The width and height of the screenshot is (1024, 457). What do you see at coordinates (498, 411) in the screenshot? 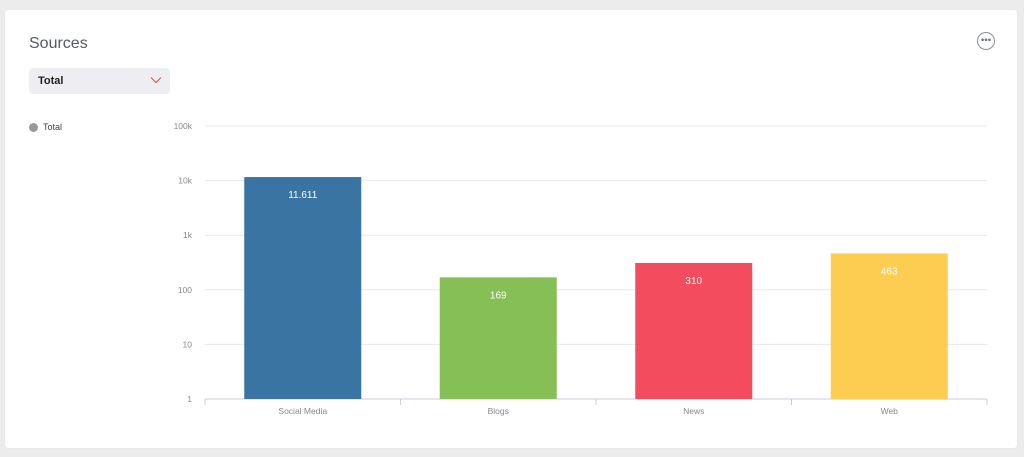
I see `x-tick-label: Blogs` at bounding box center [498, 411].